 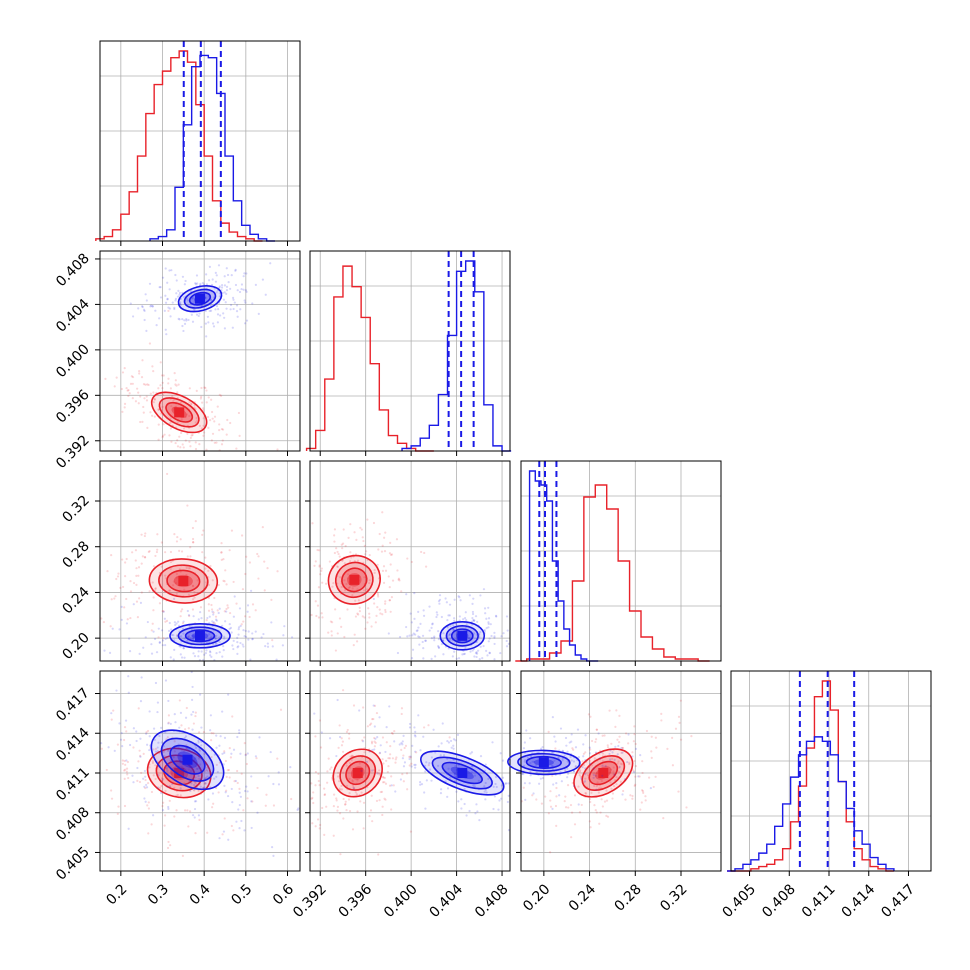 What do you see at coordinates (410, 771) in the screenshot?
I see `panel-background` at bounding box center [410, 771].